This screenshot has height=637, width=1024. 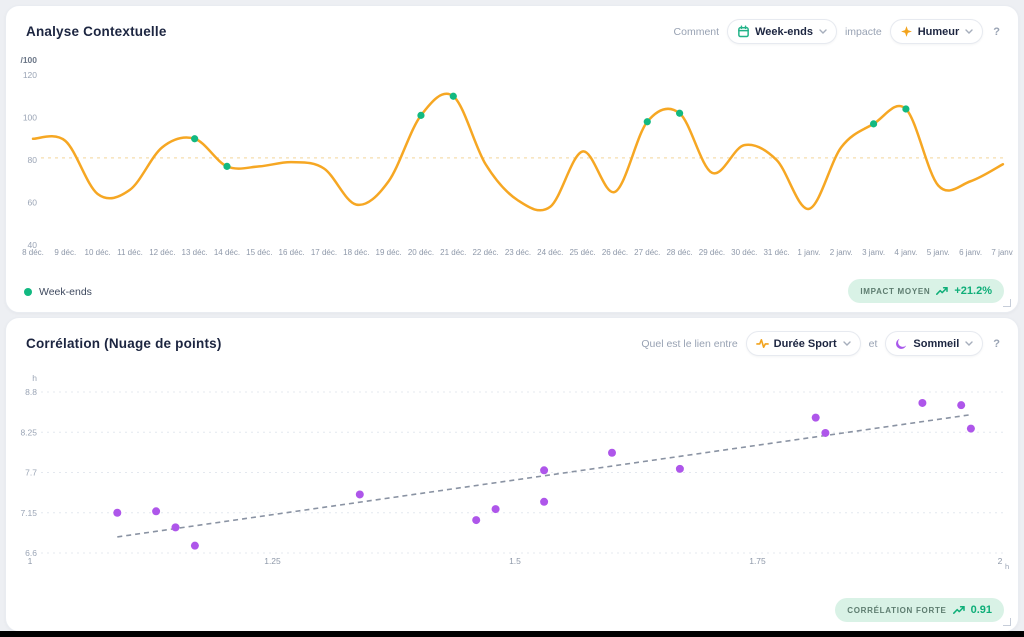 What do you see at coordinates (647, 252) in the screenshot?
I see `svg-text: 27 déc.` at bounding box center [647, 252].